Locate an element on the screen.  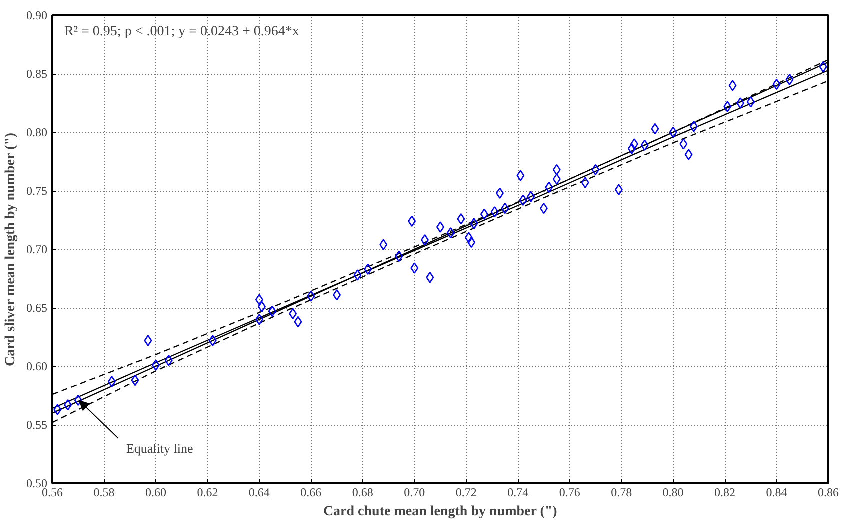
y-tick-label: 0.65 is located at coordinates (37, 308).